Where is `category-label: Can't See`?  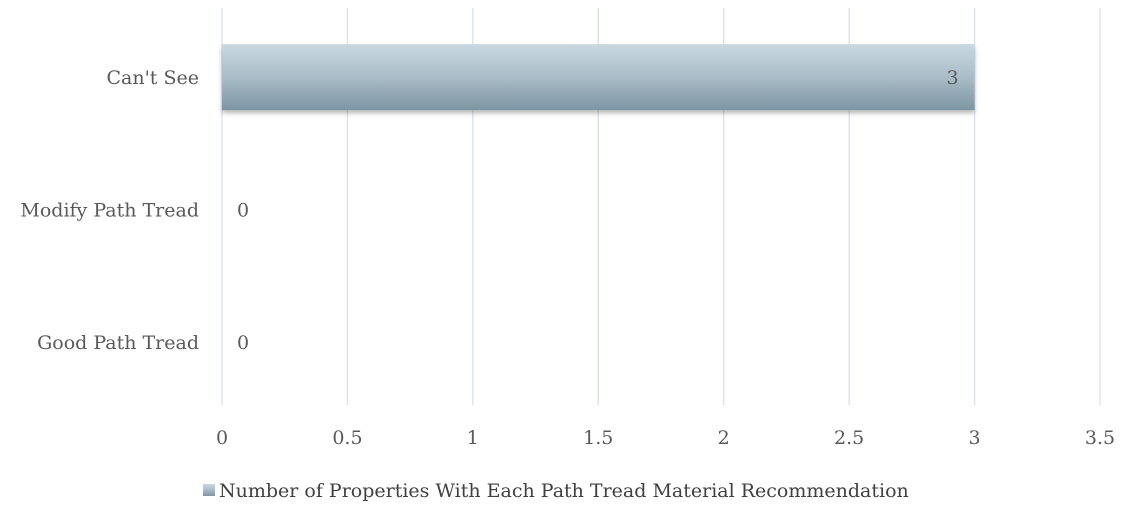
category-label: Can't See is located at coordinates (152, 78).